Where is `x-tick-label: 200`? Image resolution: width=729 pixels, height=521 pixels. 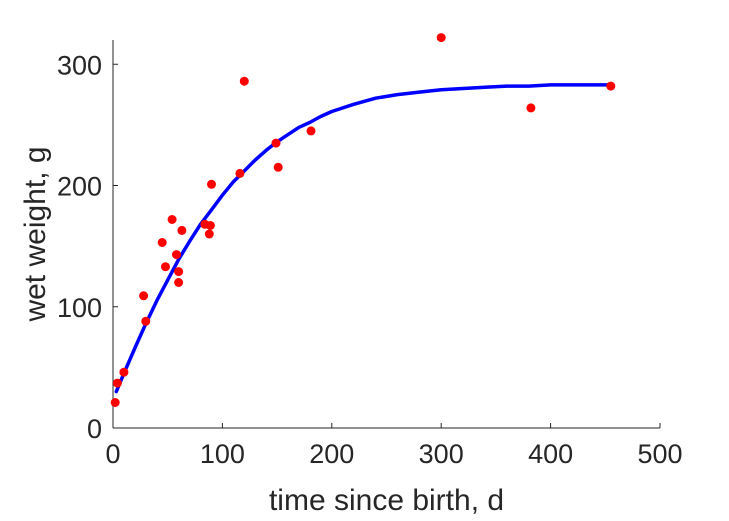
x-tick-label: 200 is located at coordinates (331, 454).